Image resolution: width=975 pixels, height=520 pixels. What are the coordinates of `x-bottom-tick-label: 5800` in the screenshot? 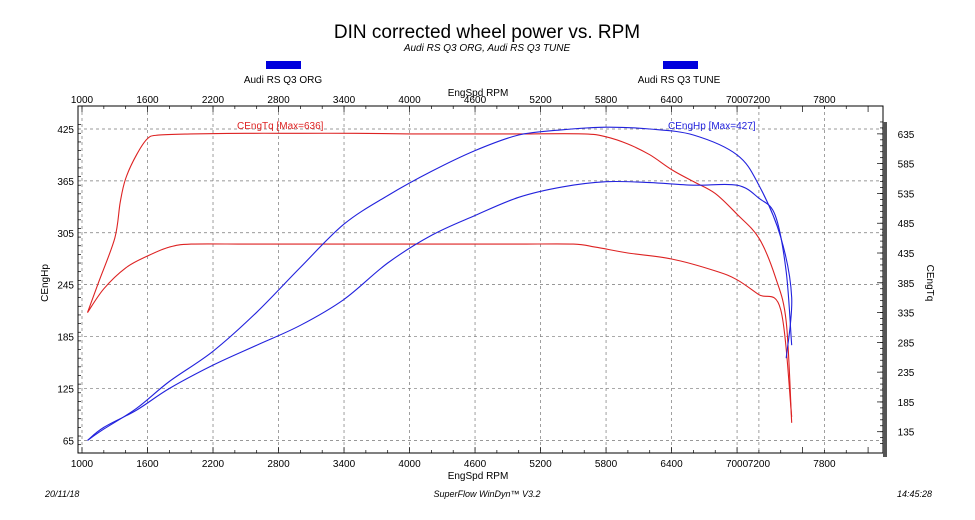 It's located at (606, 464).